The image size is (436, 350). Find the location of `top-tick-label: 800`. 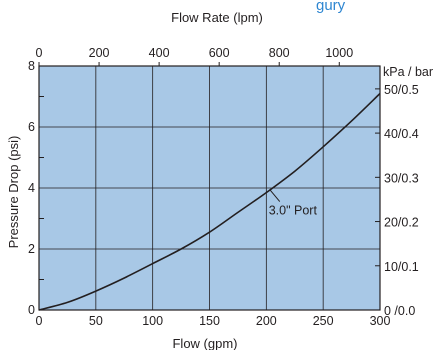

top-tick-label: 800 is located at coordinates (279, 53).